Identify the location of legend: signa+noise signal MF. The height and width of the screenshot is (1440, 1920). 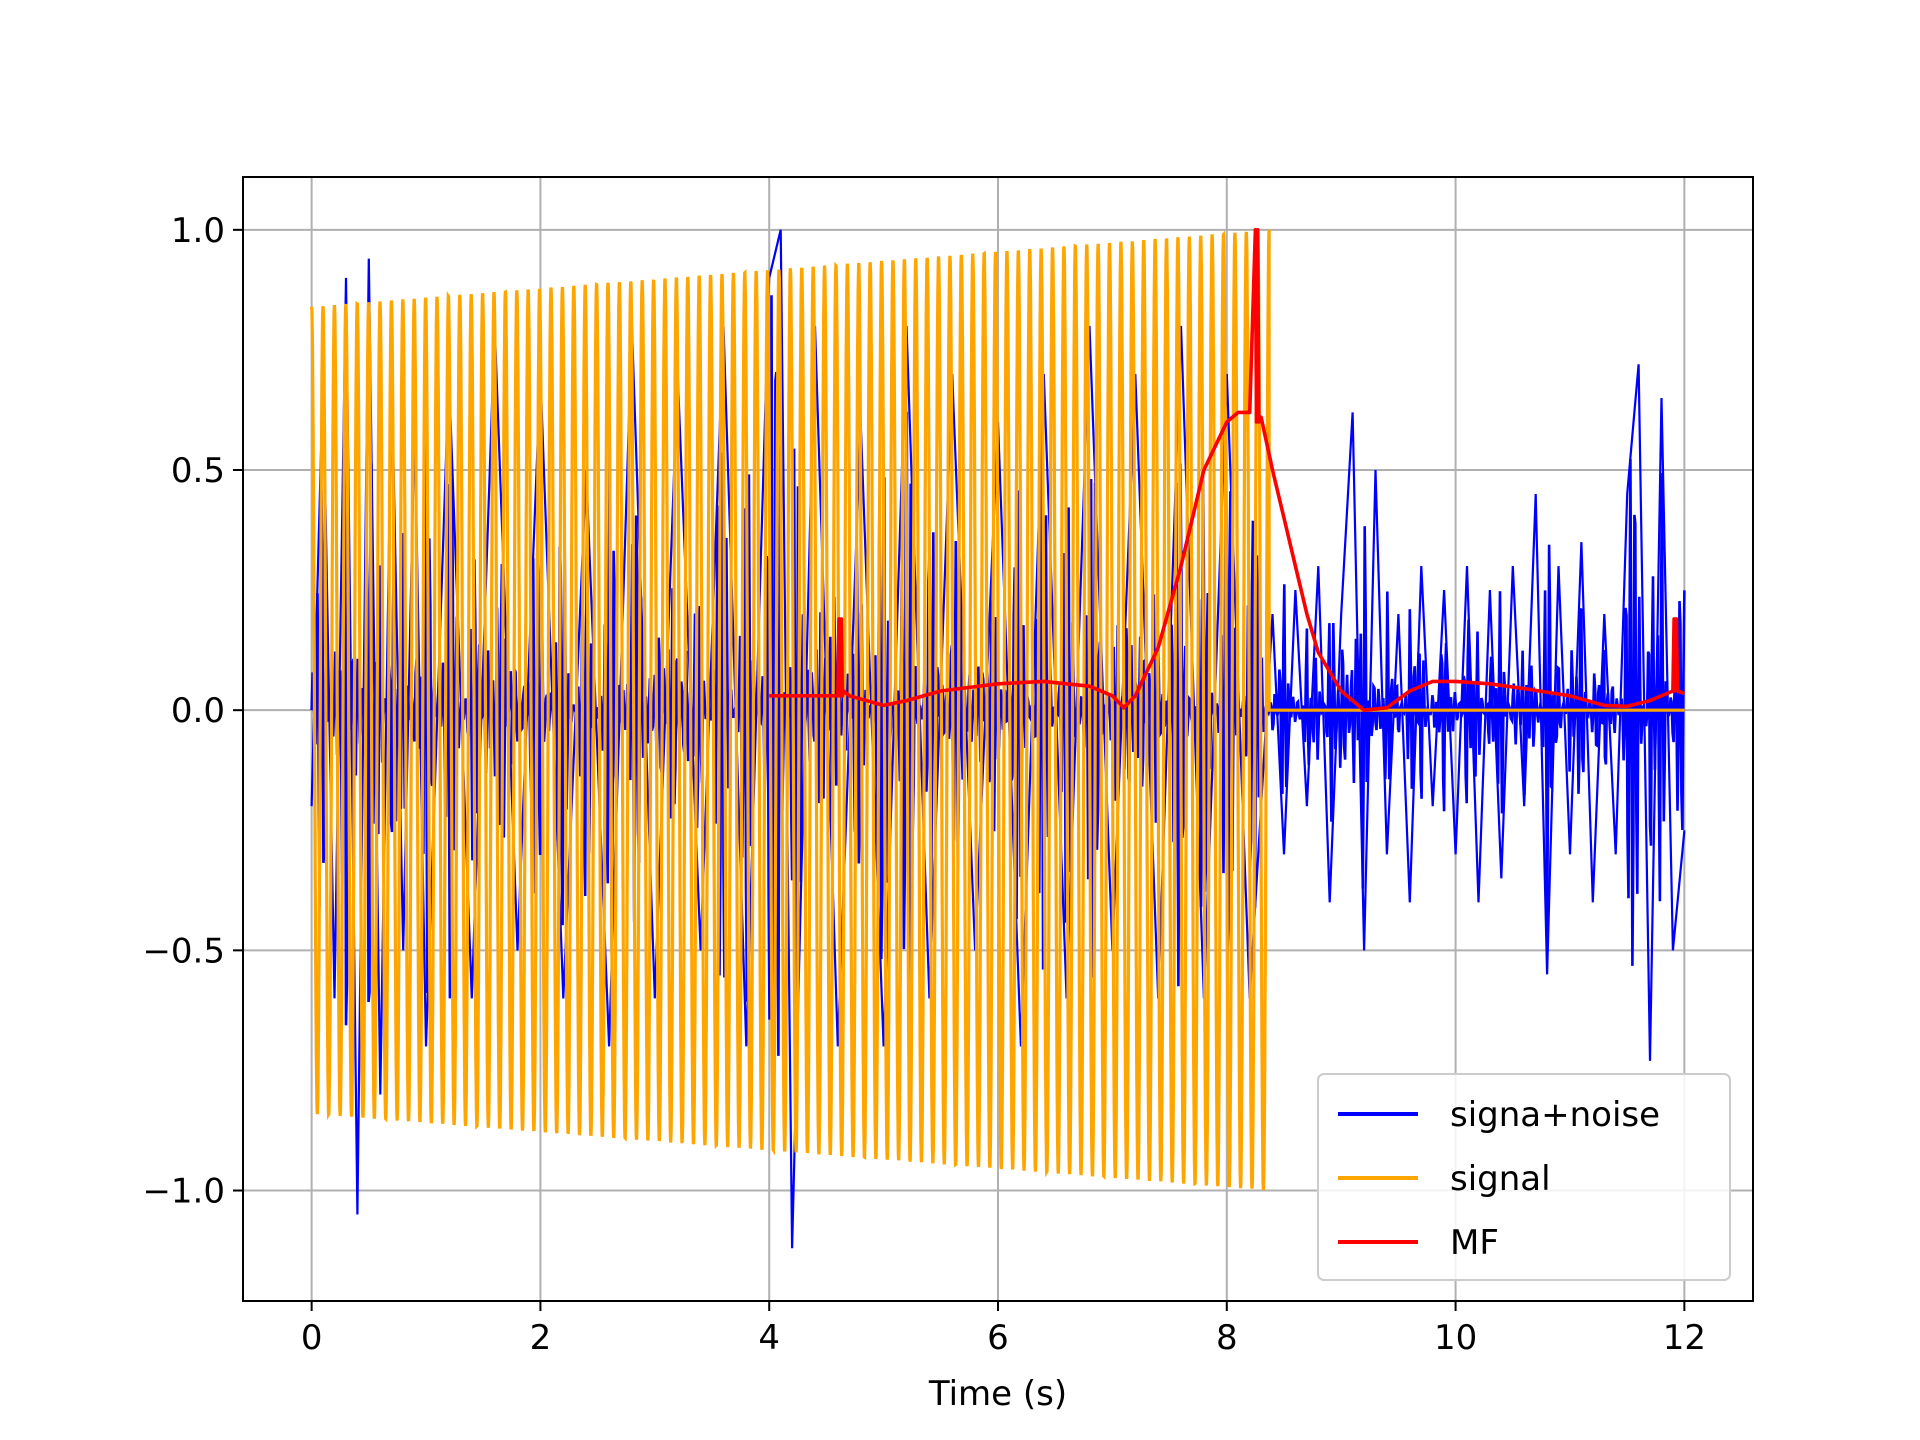
(1524, 1177).